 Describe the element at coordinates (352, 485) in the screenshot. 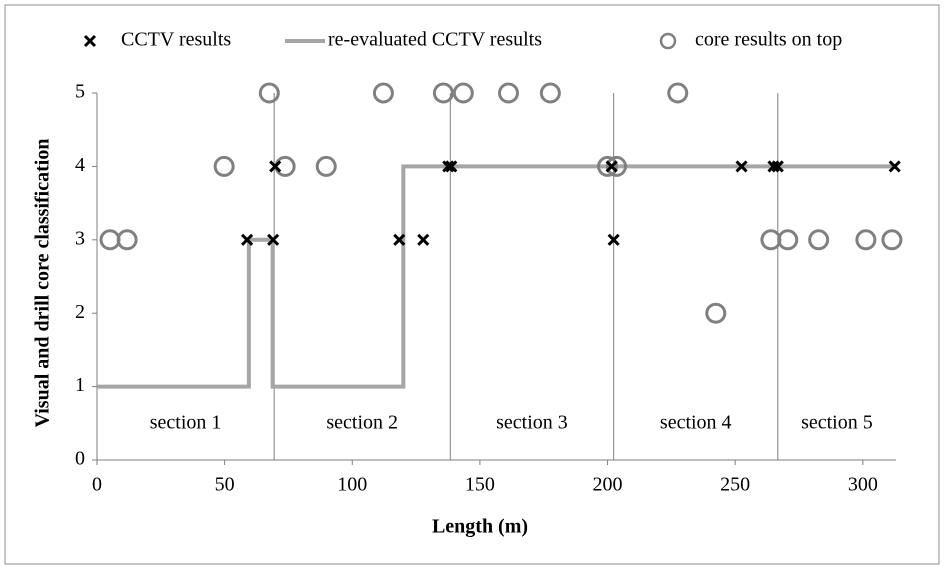

I see `x-tick-label: 100` at that location.